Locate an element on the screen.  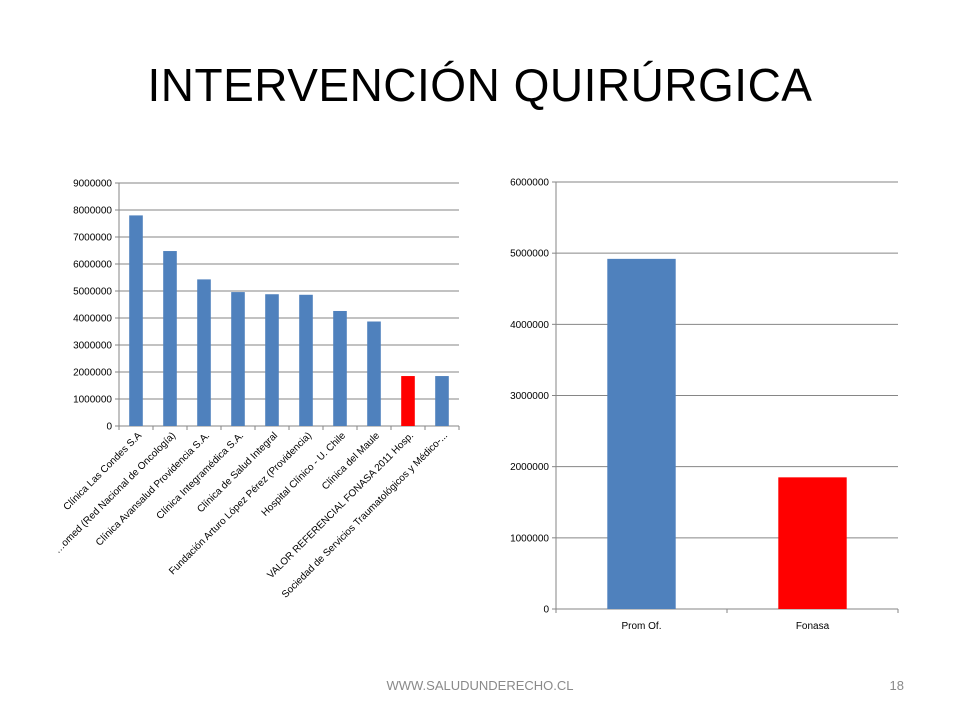
x-tick-label: Prom Of. is located at coordinates (641, 626).